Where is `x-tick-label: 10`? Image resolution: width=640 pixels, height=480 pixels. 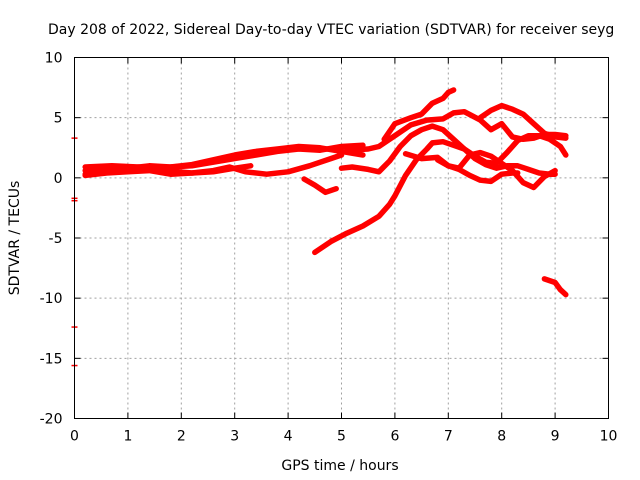
x-tick-label: 10 is located at coordinates (609, 437).